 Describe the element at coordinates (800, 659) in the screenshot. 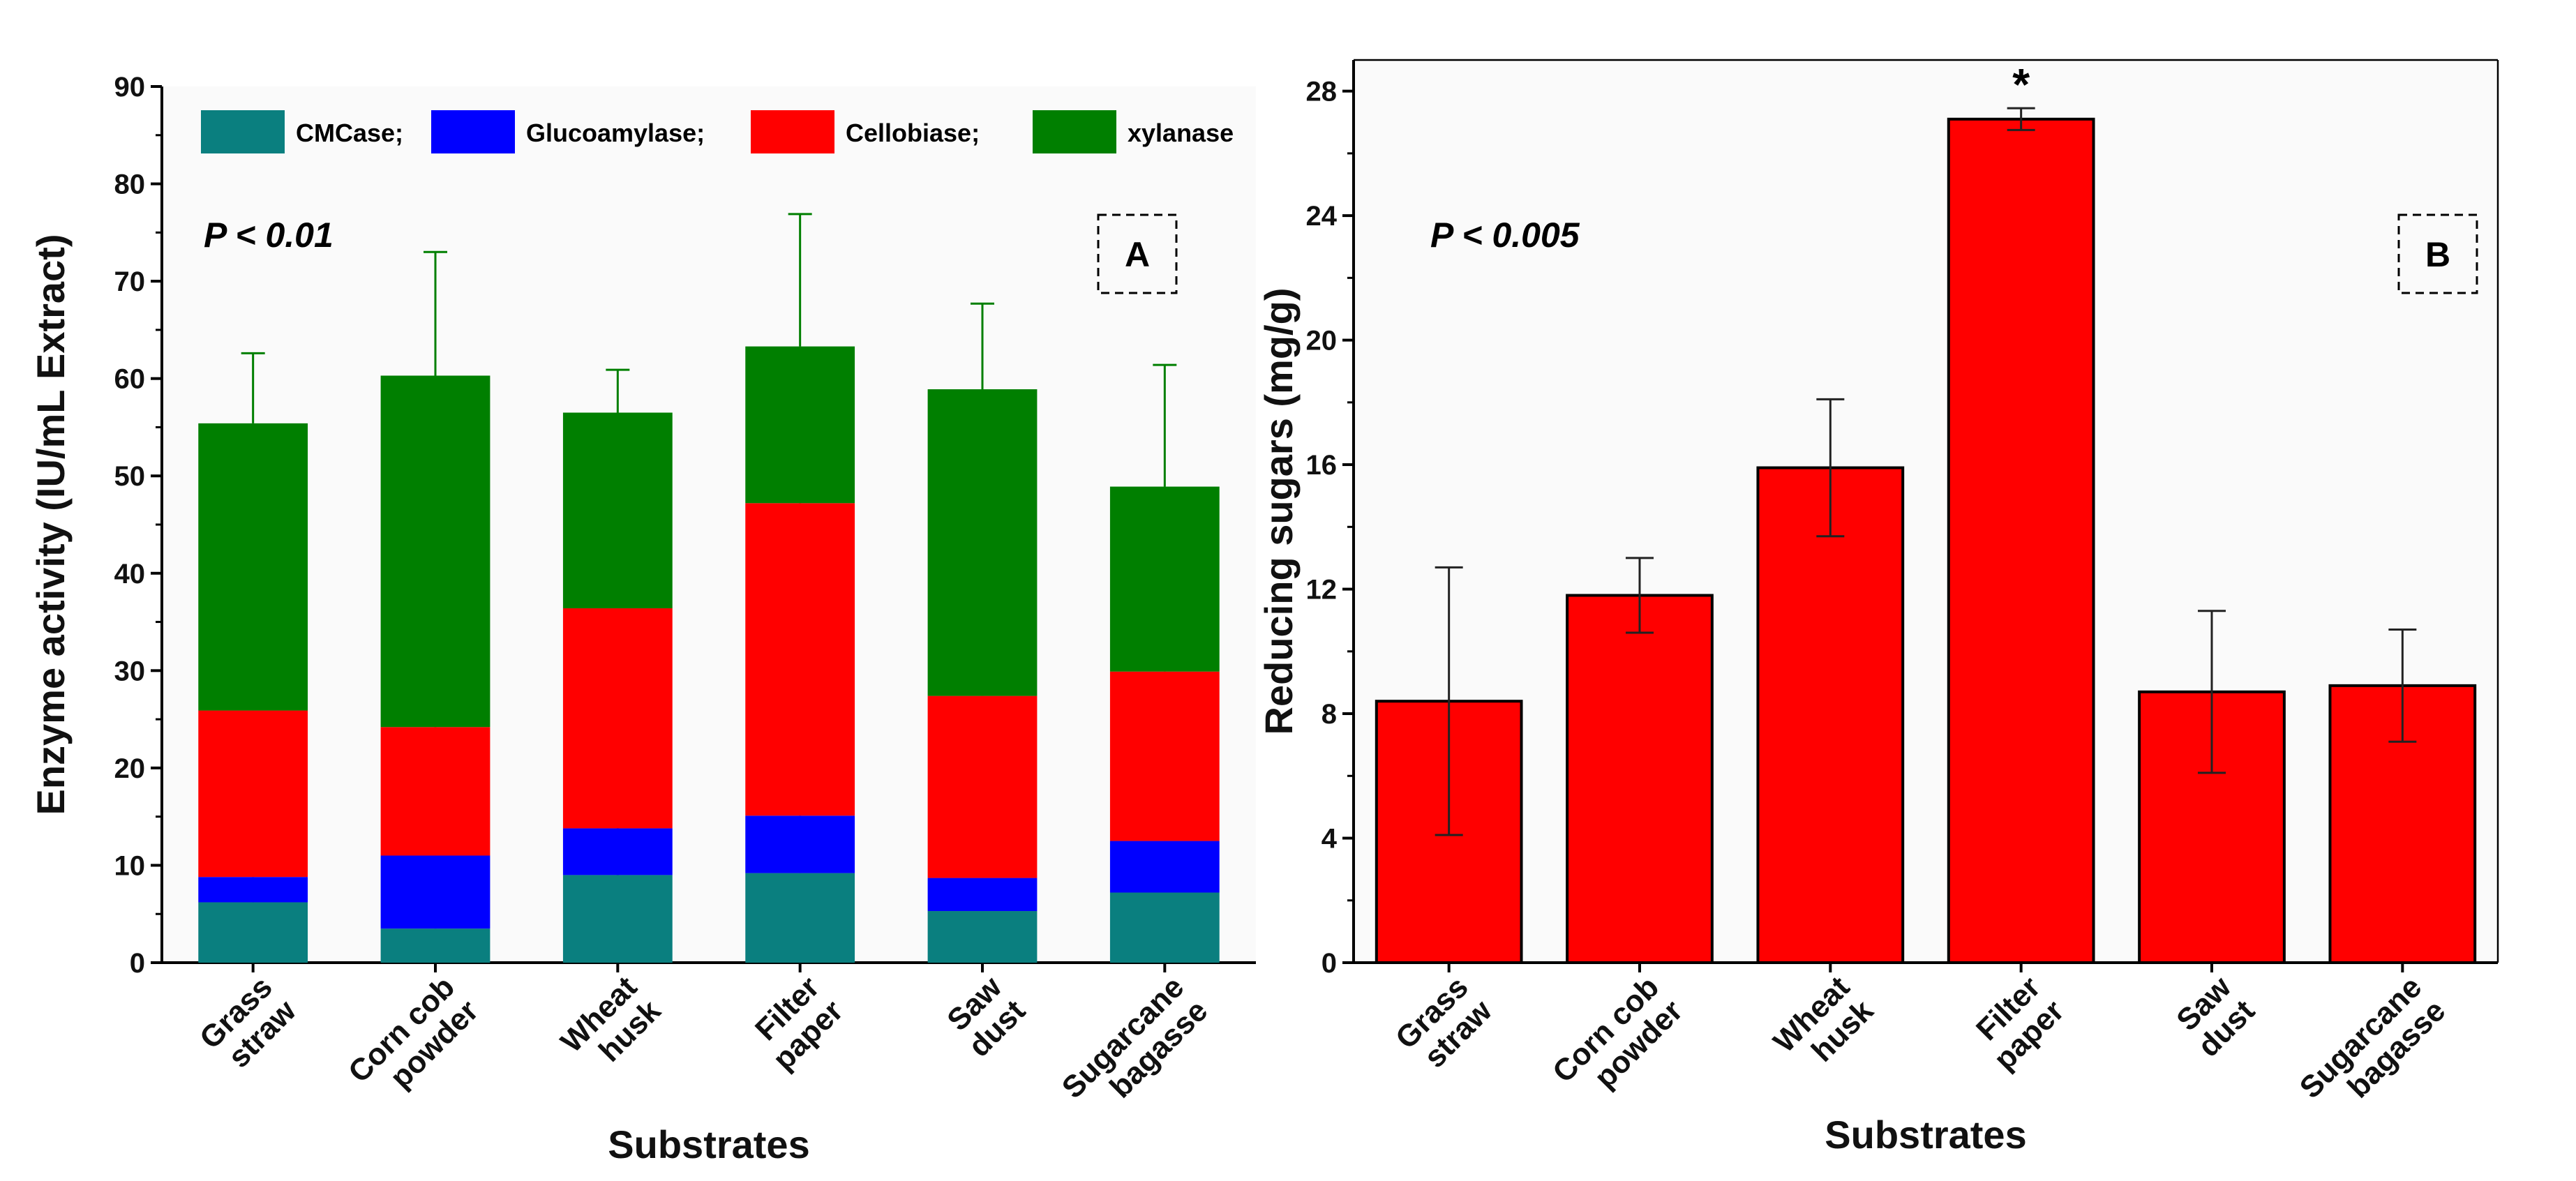

I see `panel-a-bar-cellobiase-filter-paper` at that location.